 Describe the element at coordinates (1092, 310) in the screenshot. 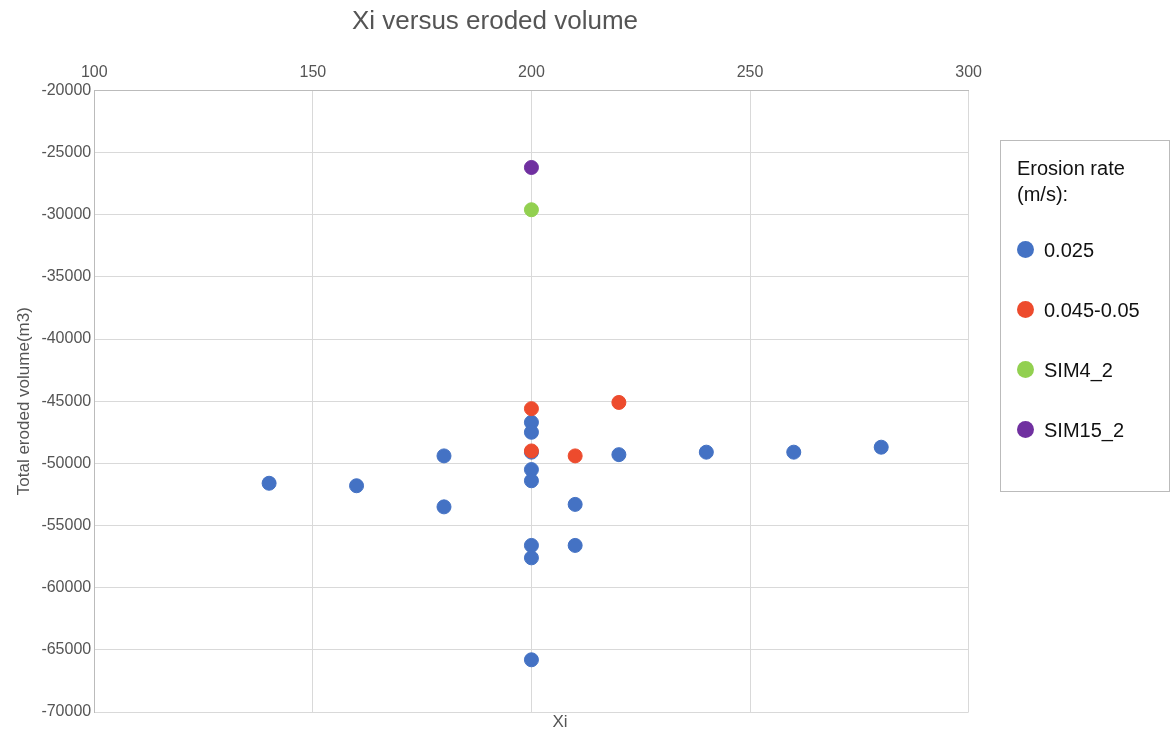

I see `legend-label: 0.045-0.05` at that location.